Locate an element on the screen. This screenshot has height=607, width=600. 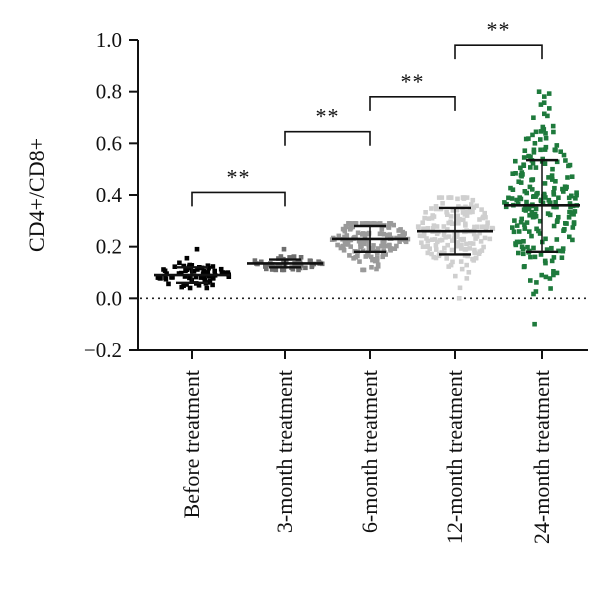
y-tick-label: 0.8 is located at coordinates (109, 92).